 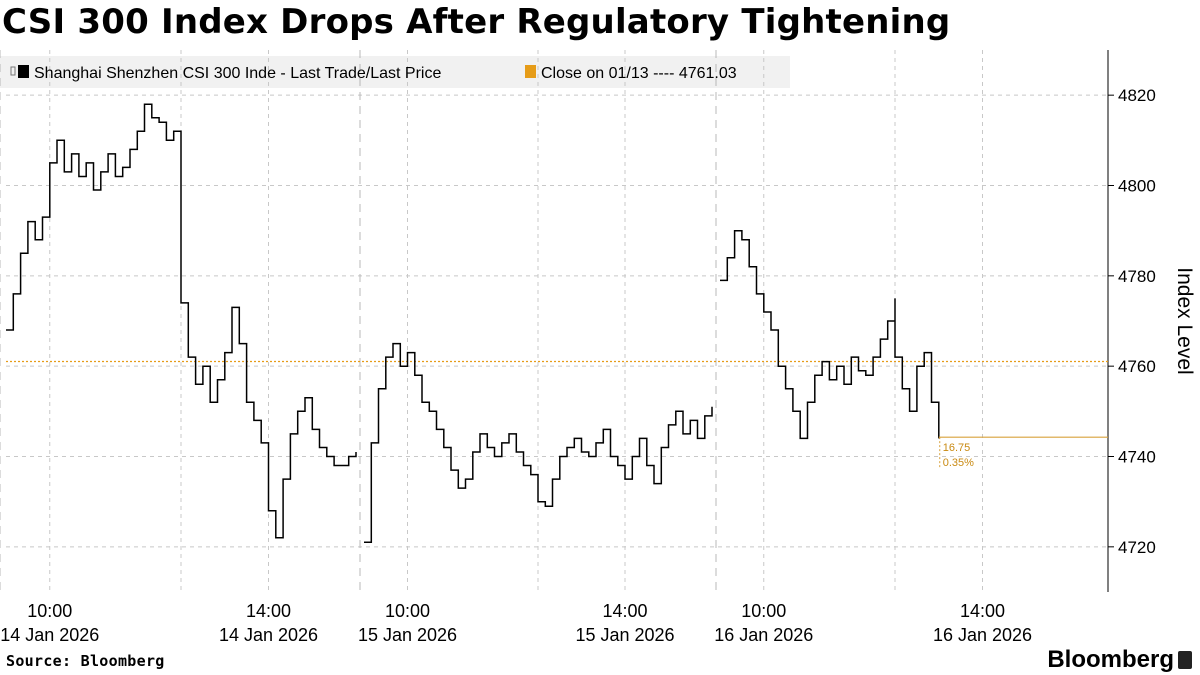 I want to click on y-tick-label: 4820, so click(x=1137, y=95).